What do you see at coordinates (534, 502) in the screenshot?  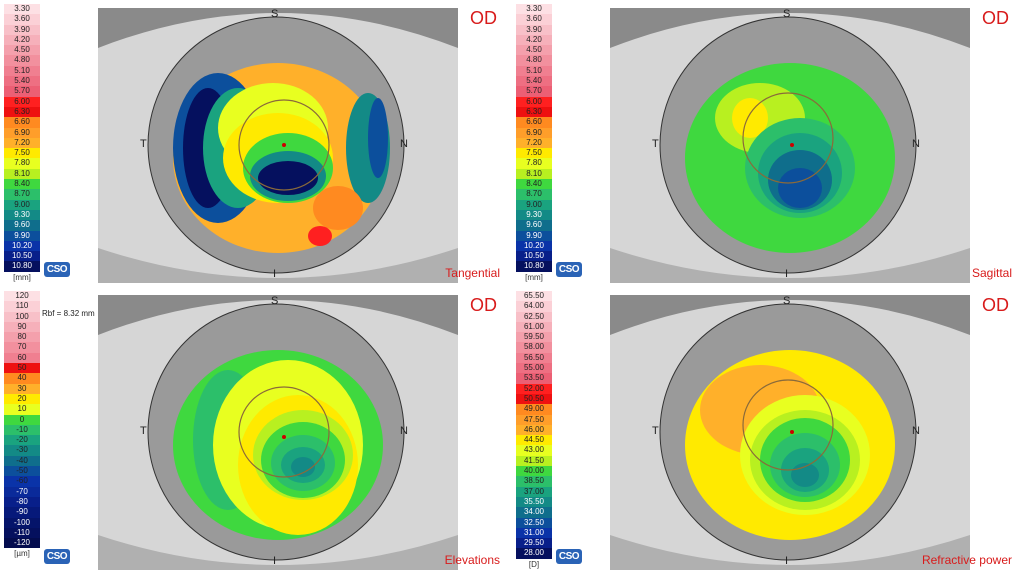 I see `scale-swatch: 35.50` at bounding box center [534, 502].